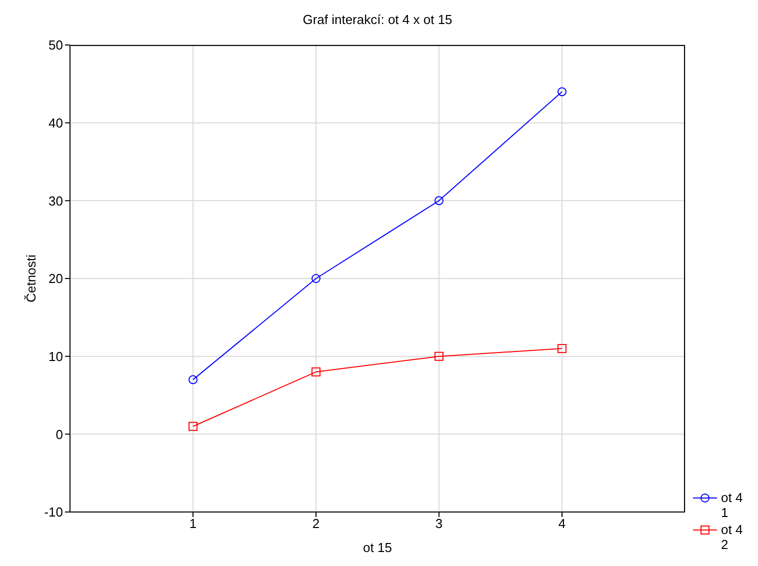  I want to click on y-tick-label: -10, so click(53, 512).